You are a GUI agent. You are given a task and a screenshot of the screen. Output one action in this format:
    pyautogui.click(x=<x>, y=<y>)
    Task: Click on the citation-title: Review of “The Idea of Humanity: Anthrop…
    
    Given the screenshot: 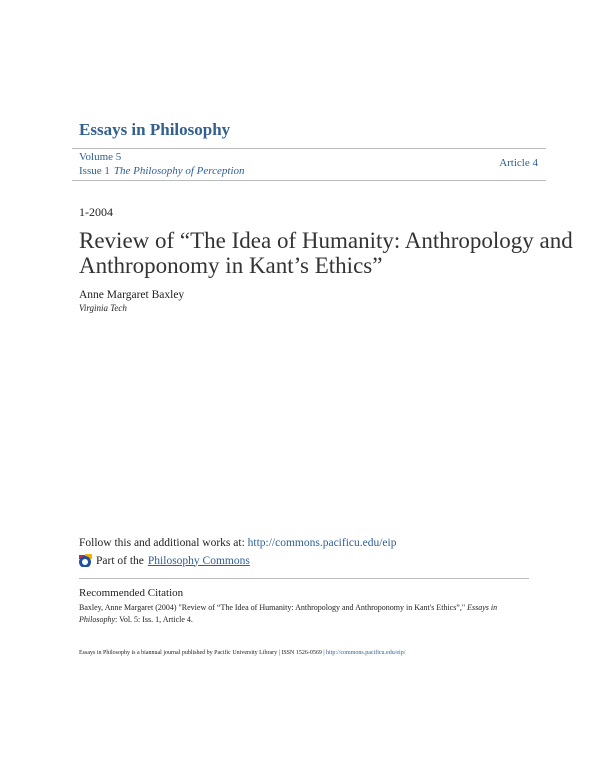 What is the action you would take?
    pyautogui.click(x=320, y=607)
    